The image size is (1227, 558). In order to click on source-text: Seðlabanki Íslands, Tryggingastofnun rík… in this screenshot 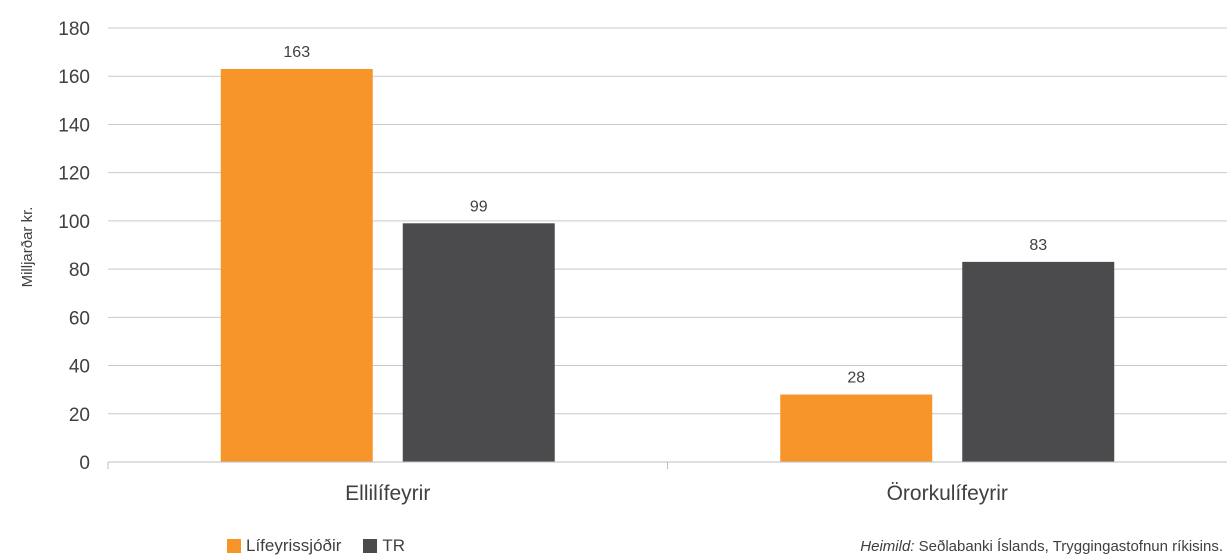, I will do `click(1070, 546)`.